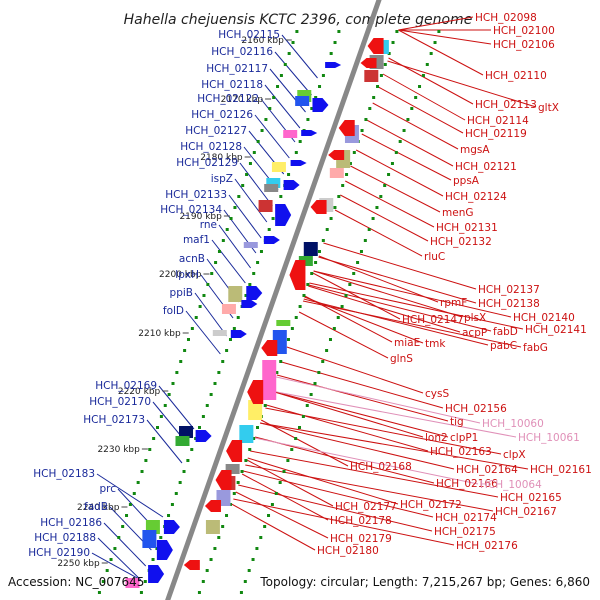 The height and width of the screenshot is (600, 600). I want to click on gene-label-right: HCH_02165, so click(531, 498).